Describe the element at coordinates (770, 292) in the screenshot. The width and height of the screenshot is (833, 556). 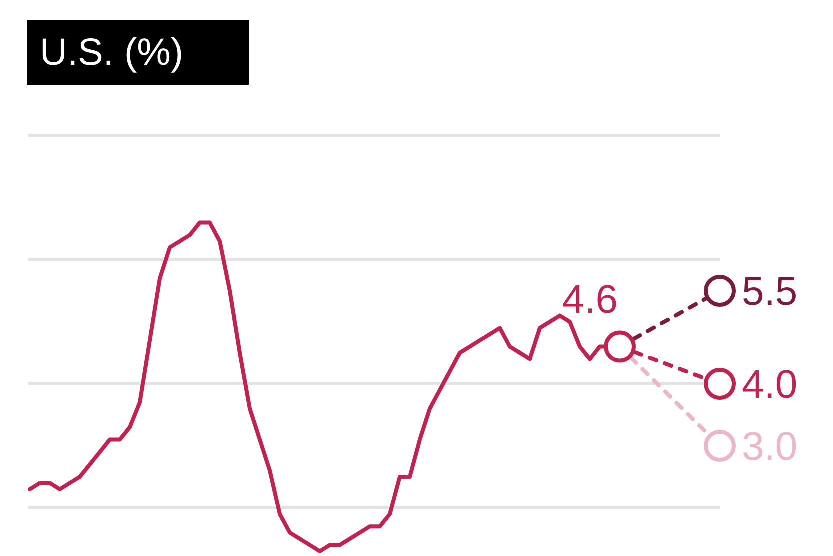
I see `data-label: 5.5` at that location.